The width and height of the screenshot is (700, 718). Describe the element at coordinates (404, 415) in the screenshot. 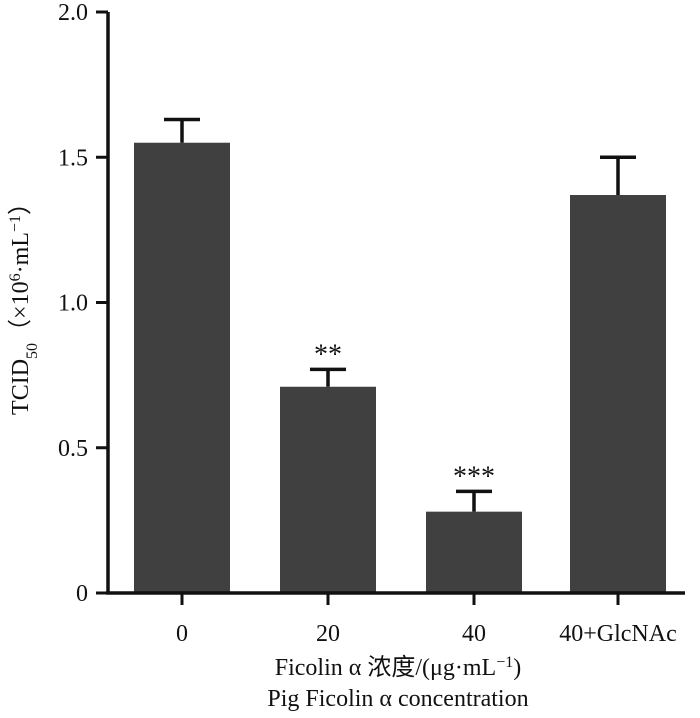

I see `significance-layer: *****` at that location.